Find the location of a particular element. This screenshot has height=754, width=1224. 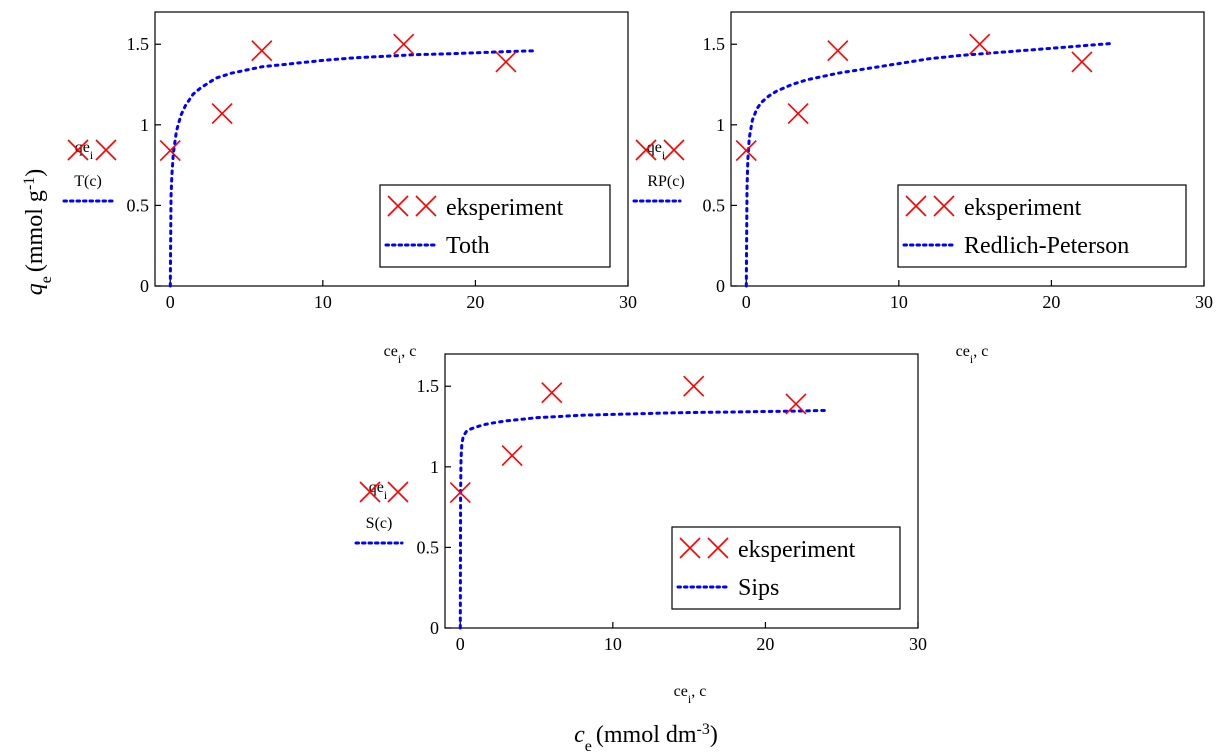

y-curve-label: S(c) is located at coordinates (379, 523).